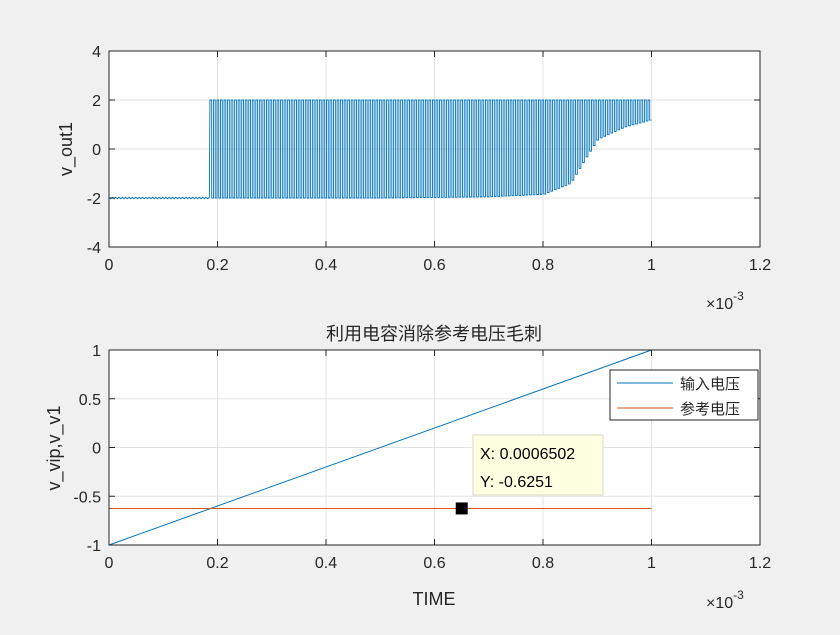 Image resolution: width=840 pixels, height=635 pixels. Describe the element at coordinates (434, 599) in the screenshot. I see `bottom-xlabel: TIME` at that location.